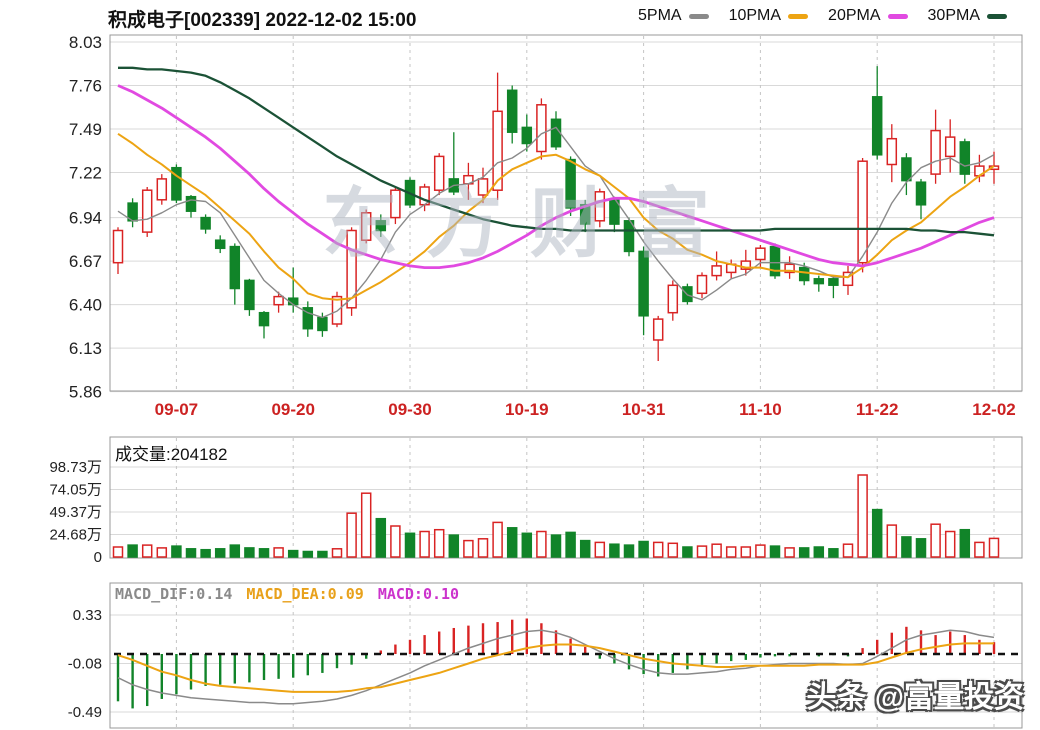 Image resolution: width=1040 pixels, height=730 pixels. I want to click on svg-text: 6.40, so click(85, 305).